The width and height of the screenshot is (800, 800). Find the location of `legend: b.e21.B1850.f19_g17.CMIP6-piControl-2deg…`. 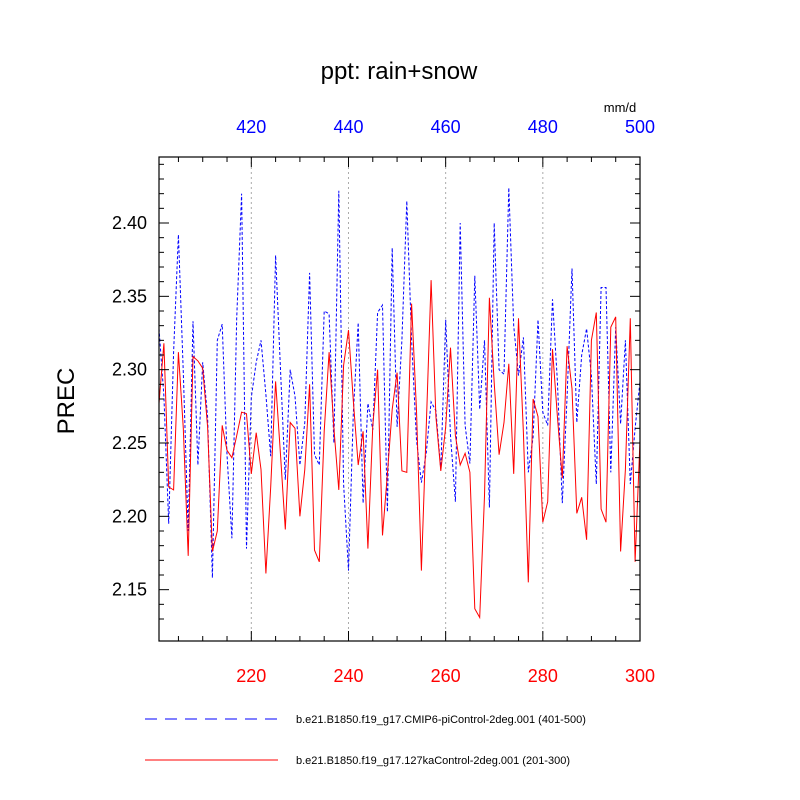

legend: b.e21.B1850.f19_g17.CMIP6-piControl-2deg… is located at coordinates (365, 740).